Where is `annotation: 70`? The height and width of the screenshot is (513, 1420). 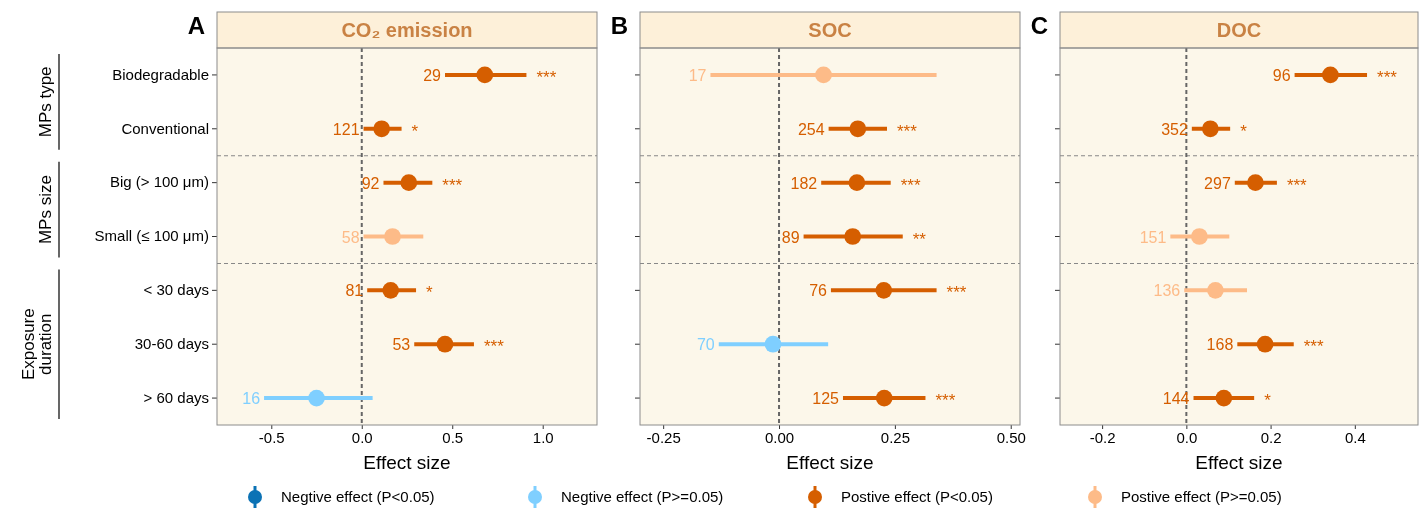
annotation: 70 is located at coordinates (705, 345).